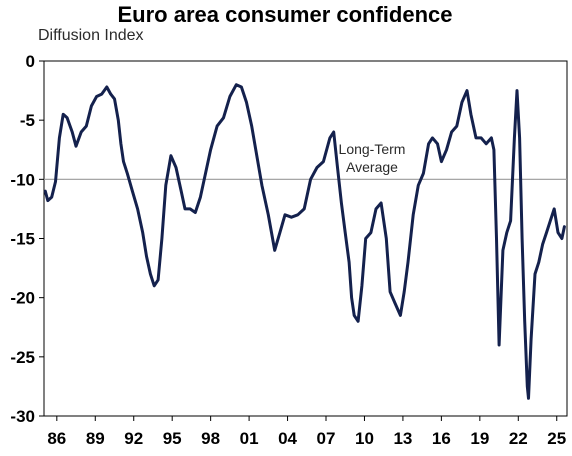 This screenshot has width=572, height=456. What do you see at coordinates (518, 438) in the screenshot?
I see `x-tick-label: 22` at bounding box center [518, 438].